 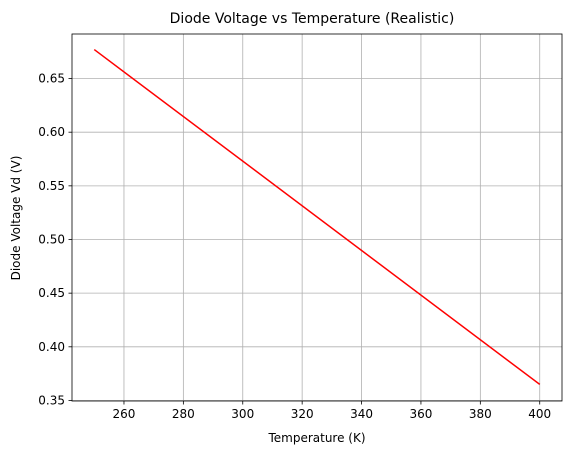 I want to click on y-tick-label: 0.60, so click(x=51, y=132).